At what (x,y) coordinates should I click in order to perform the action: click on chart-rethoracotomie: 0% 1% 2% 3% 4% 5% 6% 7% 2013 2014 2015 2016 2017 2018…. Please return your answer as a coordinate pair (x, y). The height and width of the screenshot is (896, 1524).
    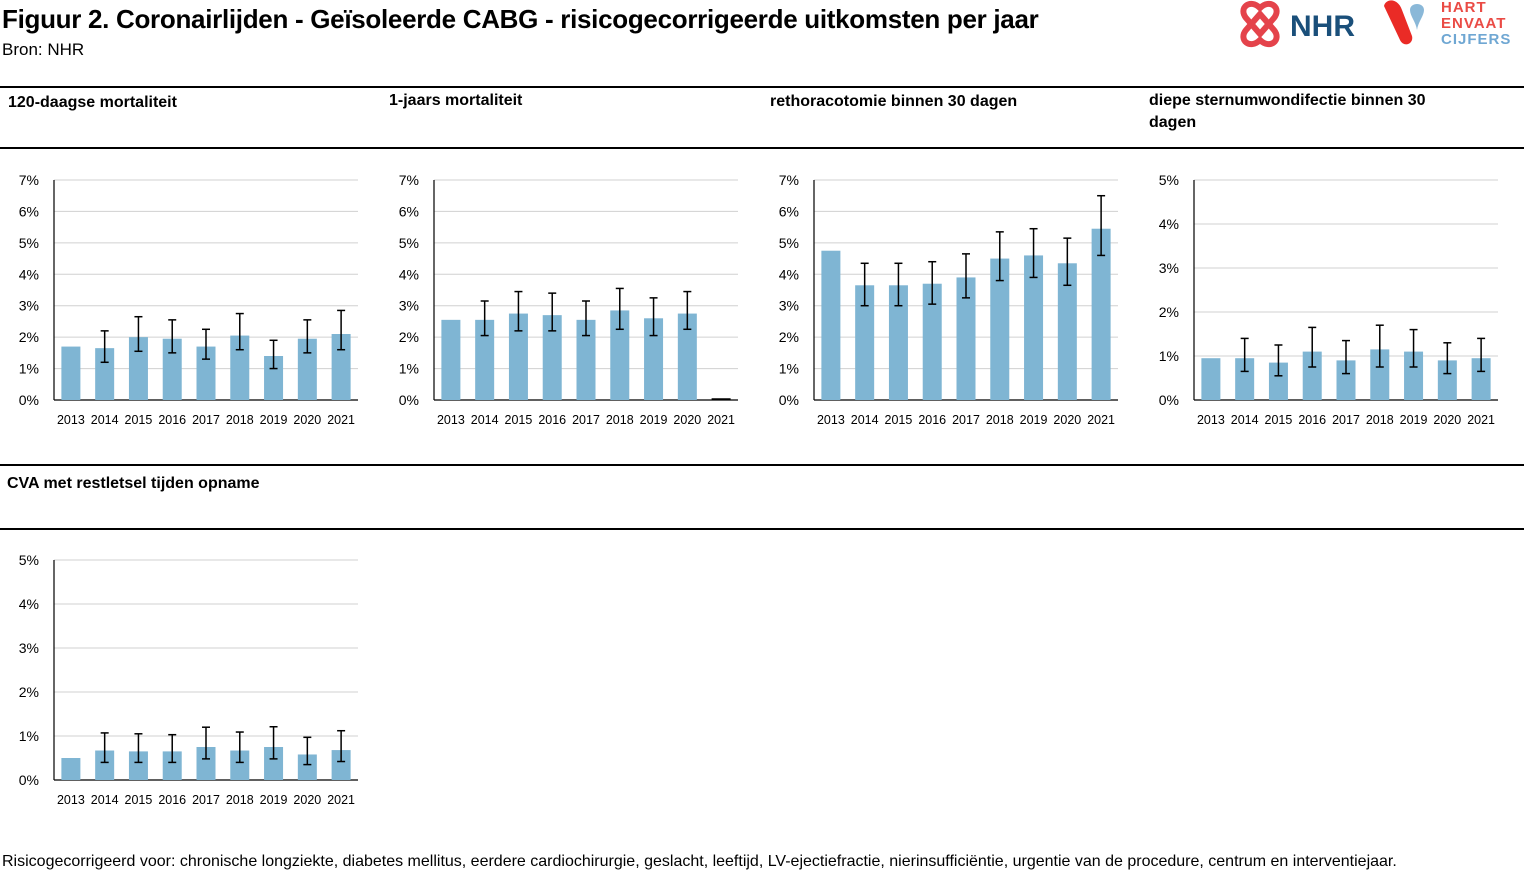
    Looking at the image, I should click on (948, 299).